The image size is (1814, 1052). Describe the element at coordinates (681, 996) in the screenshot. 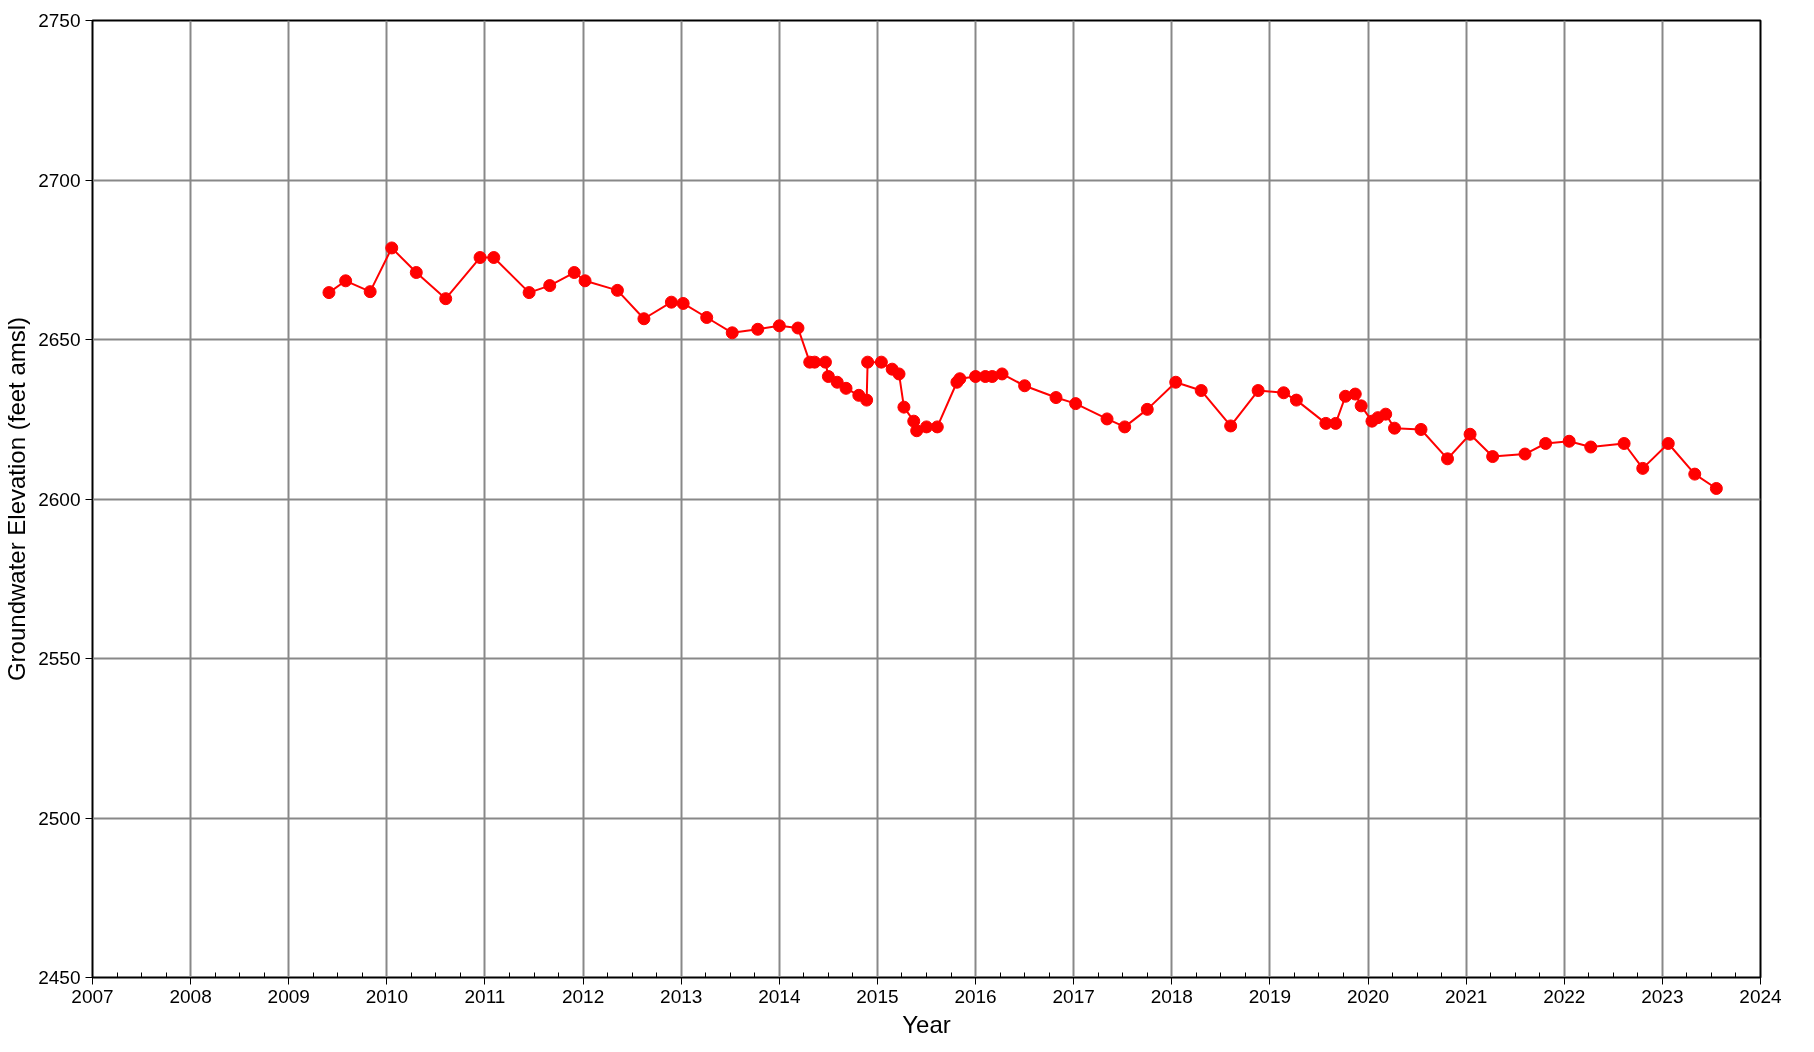

I see `x-tick-label: 2013` at that location.